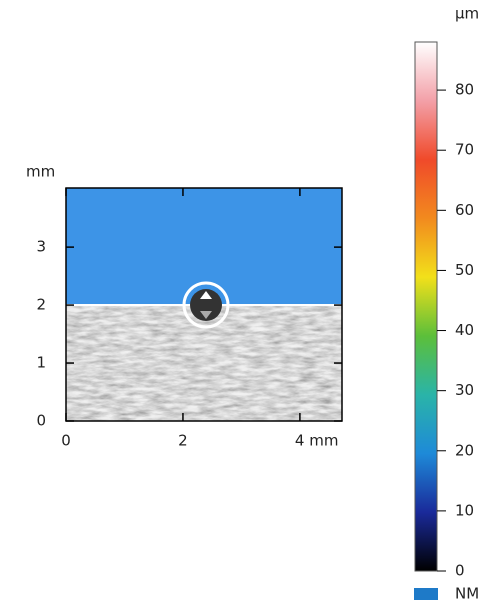  What do you see at coordinates (467, 593) in the screenshot?
I see `legend-label: NM` at bounding box center [467, 593].